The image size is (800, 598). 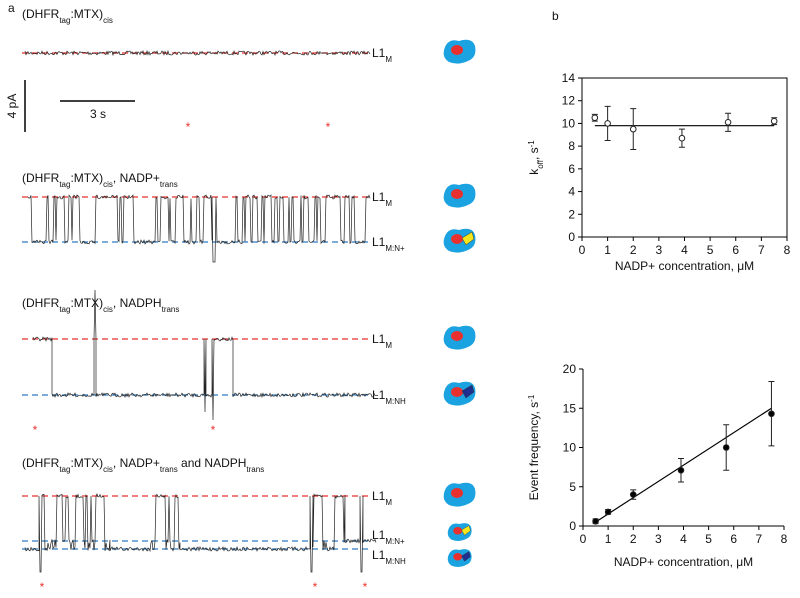 What do you see at coordinates (212, 463) in the screenshot?
I see `trace-title-part: and NADPH` at bounding box center [212, 463].